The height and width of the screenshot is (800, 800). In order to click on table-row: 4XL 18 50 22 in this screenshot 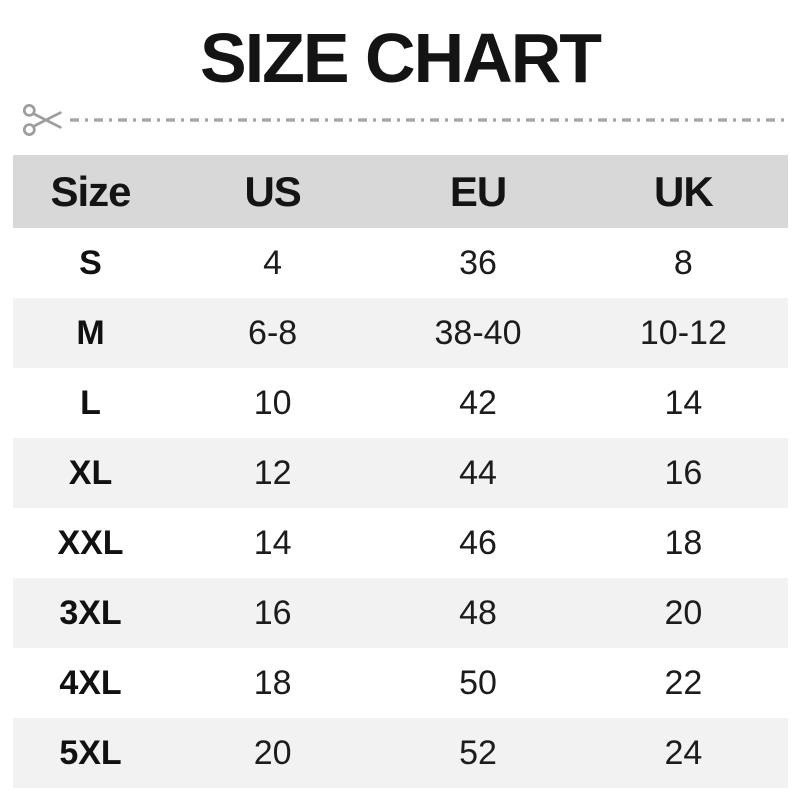, I will do `click(400, 683)`.